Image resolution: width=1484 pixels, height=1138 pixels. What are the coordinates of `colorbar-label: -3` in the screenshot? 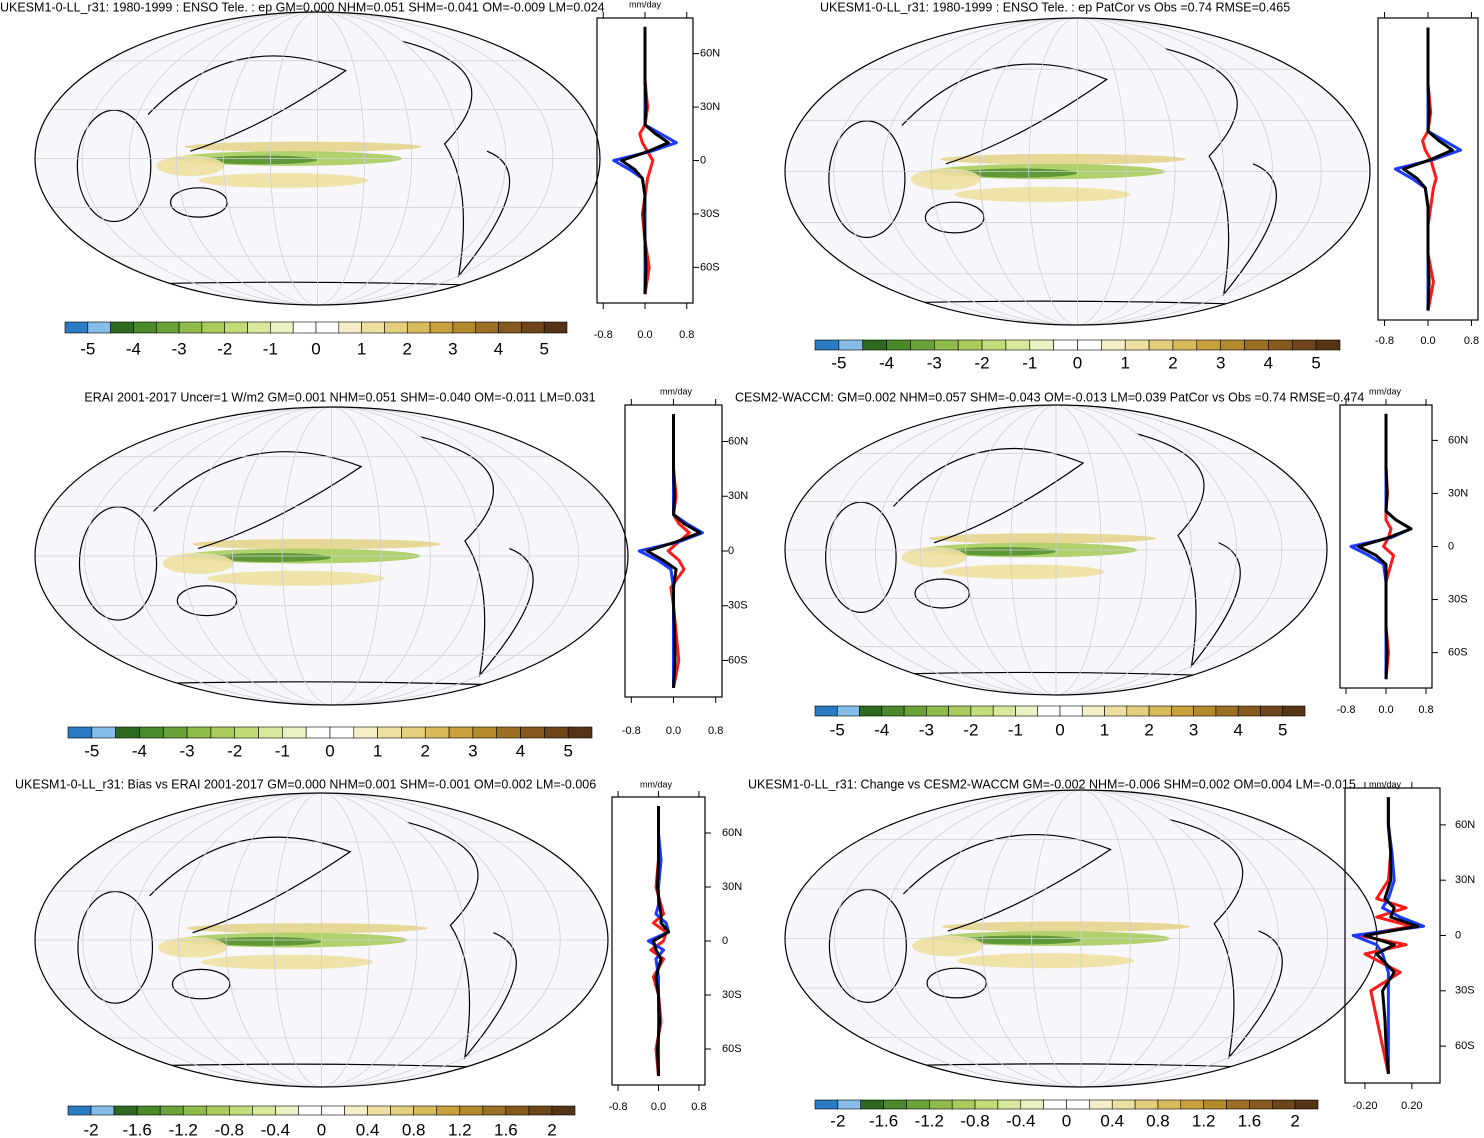 It's located at (187, 750).